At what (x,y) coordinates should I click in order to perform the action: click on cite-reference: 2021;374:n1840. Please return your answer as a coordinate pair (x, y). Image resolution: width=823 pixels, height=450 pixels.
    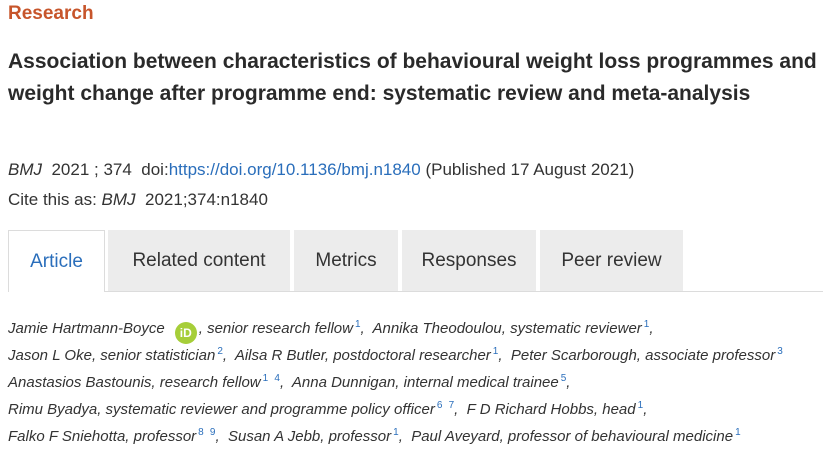
    Looking at the image, I should click on (206, 199).